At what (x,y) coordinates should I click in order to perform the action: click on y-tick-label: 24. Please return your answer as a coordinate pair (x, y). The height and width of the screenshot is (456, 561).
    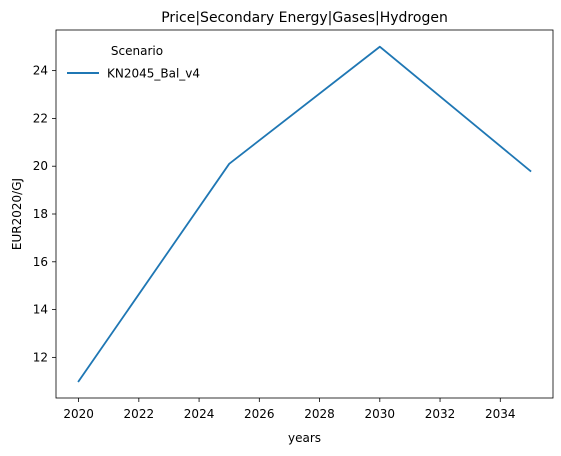
    Looking at the image, I should click on (40, 71).